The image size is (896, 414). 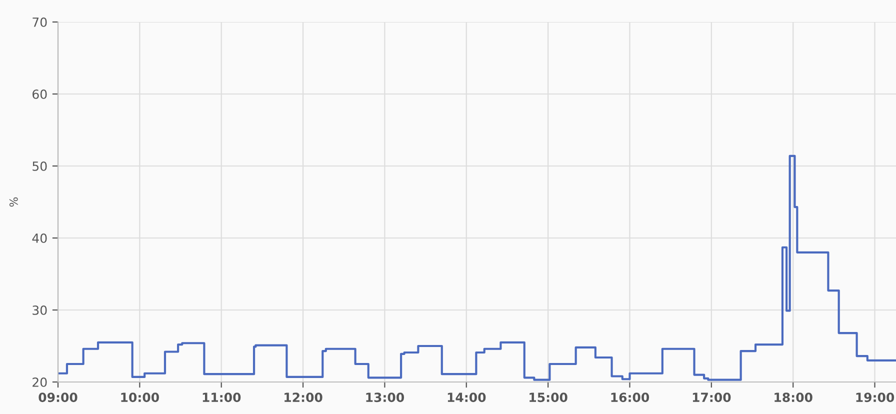 What do you see at coordinates (467, 397) in the screenshot?
I see `x-tick-label: 14:00` at bounding box center [467, 397].